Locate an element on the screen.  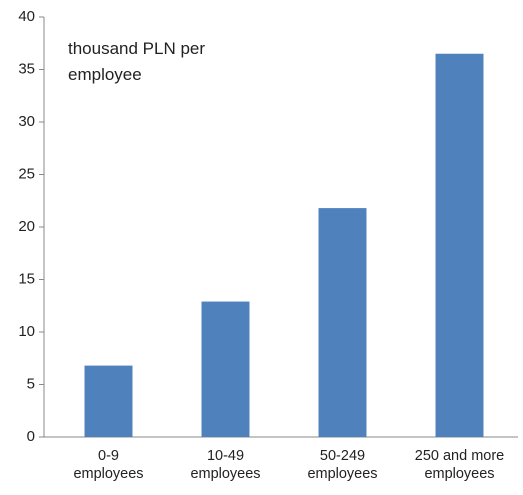
y-tick-label: 0 is located at coordinates (31, 436).